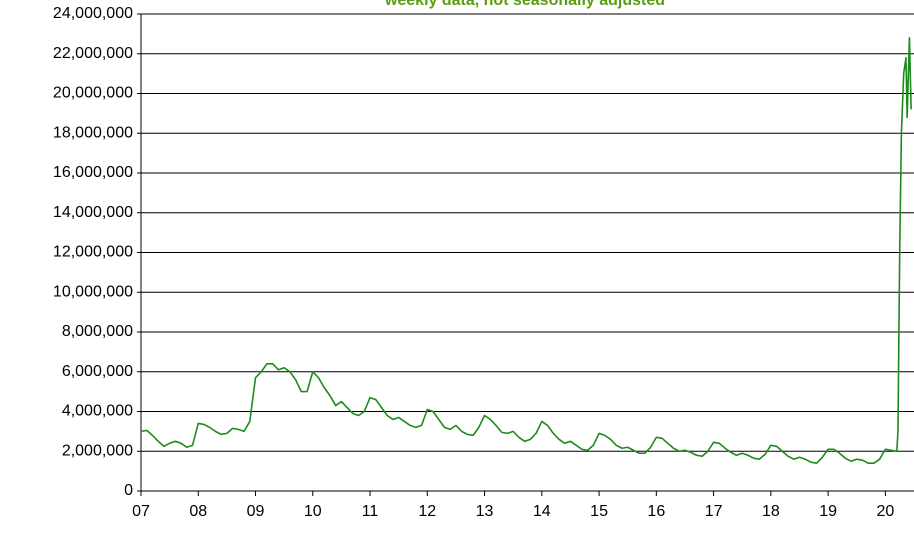  Describe the element at coordinates (656, 511) in the screenshot. I see `x-tick-label: 16` at that location.